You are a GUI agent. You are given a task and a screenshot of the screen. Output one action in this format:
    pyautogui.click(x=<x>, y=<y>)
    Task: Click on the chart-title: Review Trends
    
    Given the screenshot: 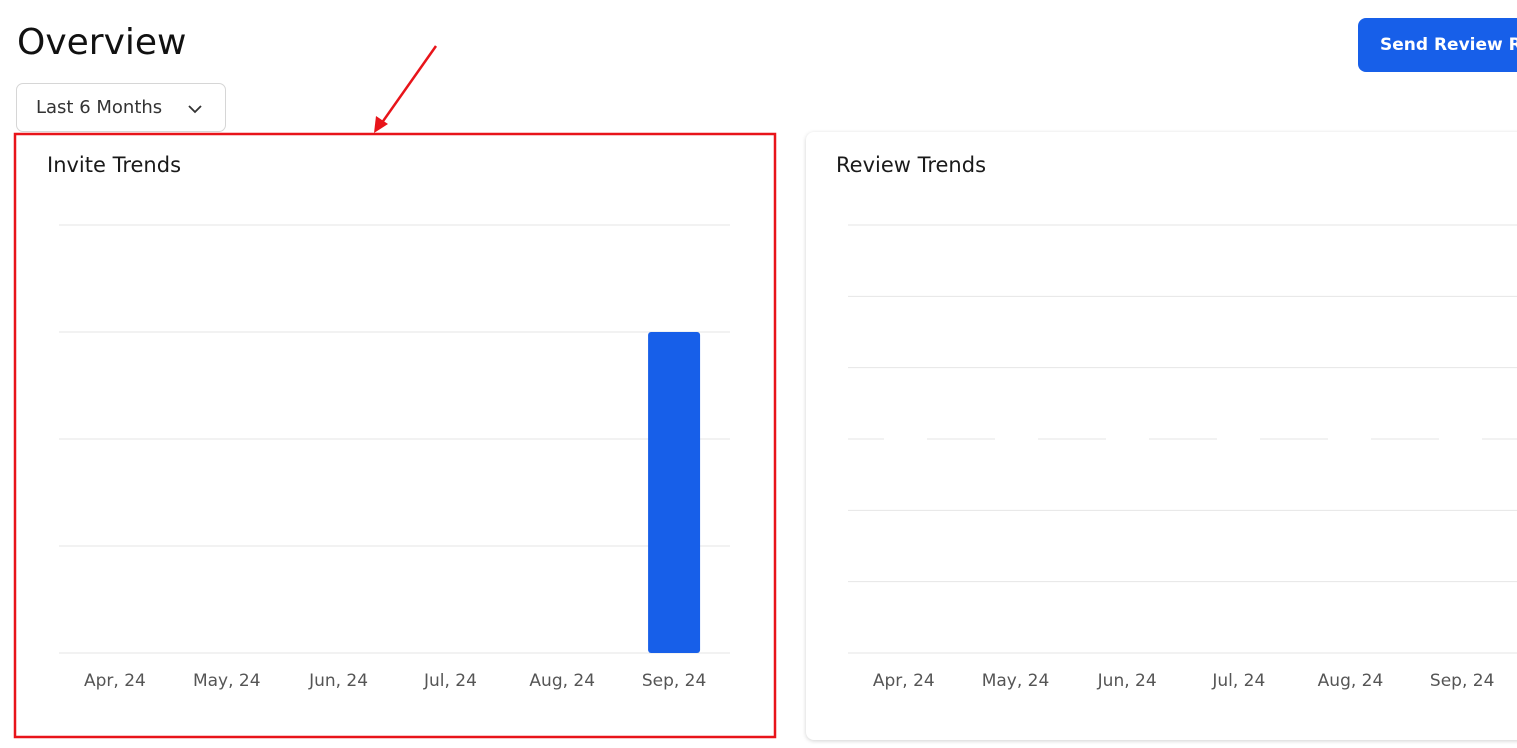 What is the action you would take?
    pyautogui.click(x=911, y=165)
    